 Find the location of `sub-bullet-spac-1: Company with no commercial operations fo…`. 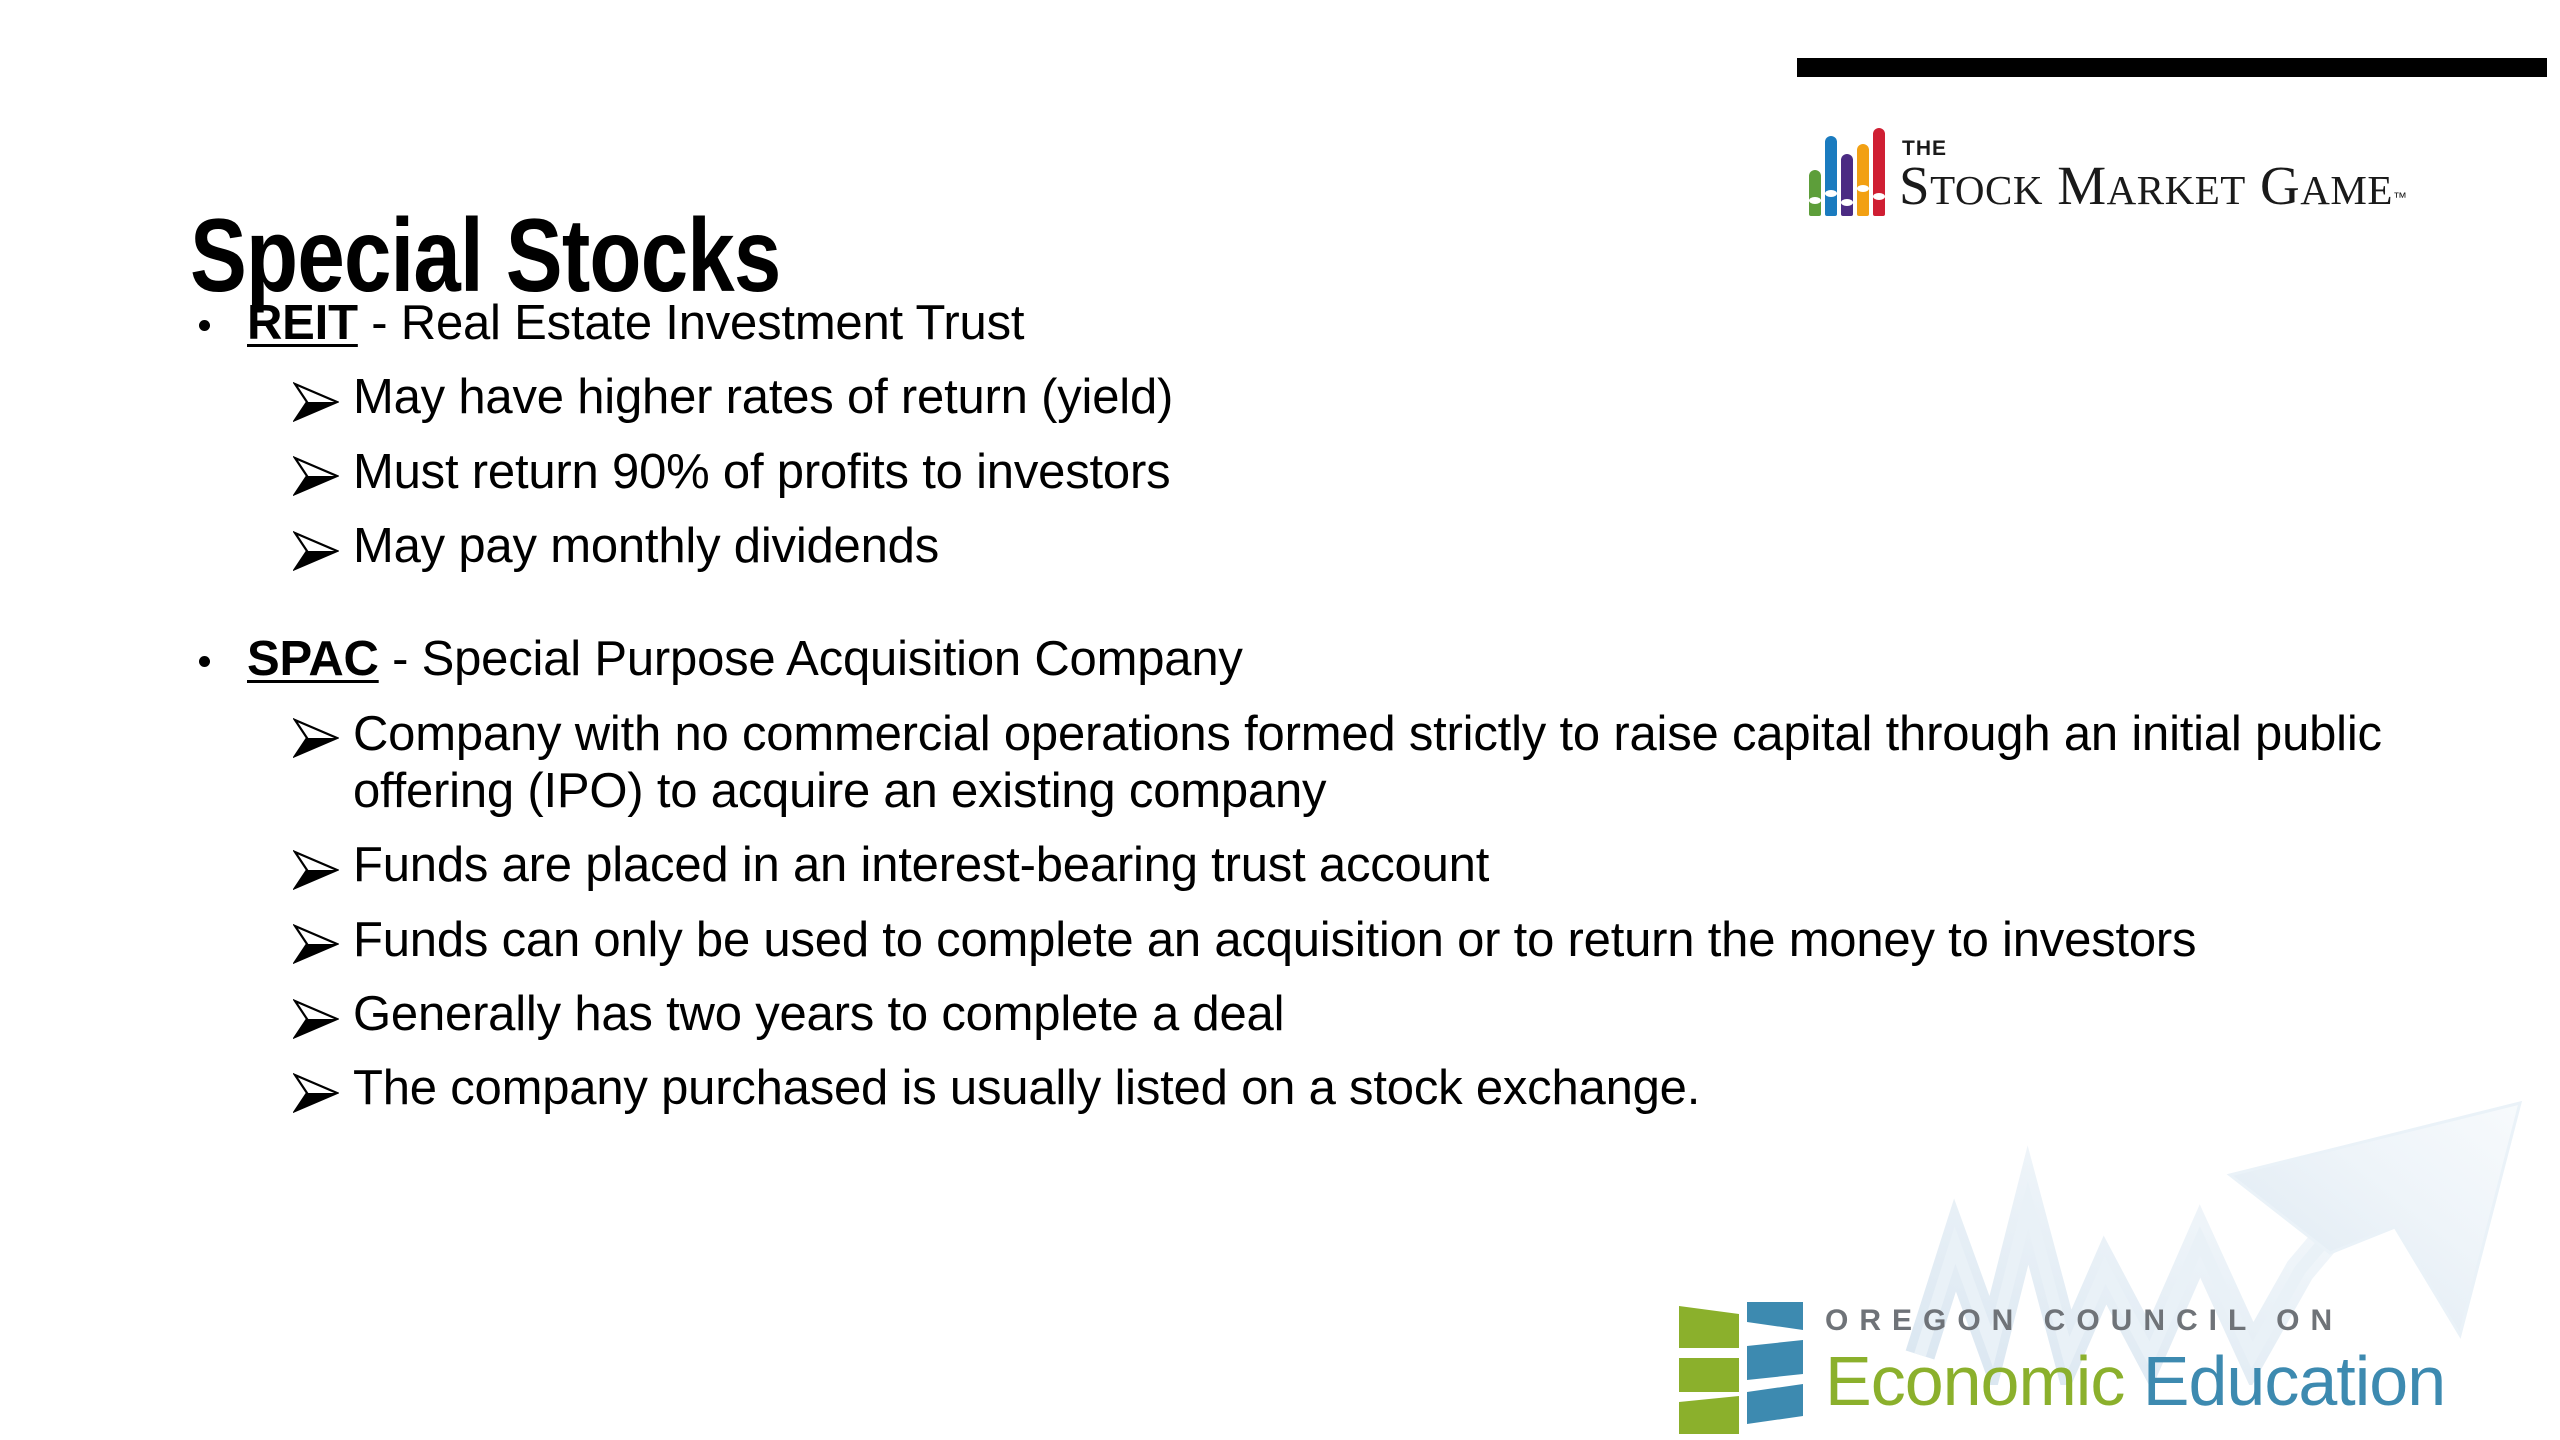

sub-bullet-spac-1: Company with no commercial operations fo… is located at coordinates (1290, 763).